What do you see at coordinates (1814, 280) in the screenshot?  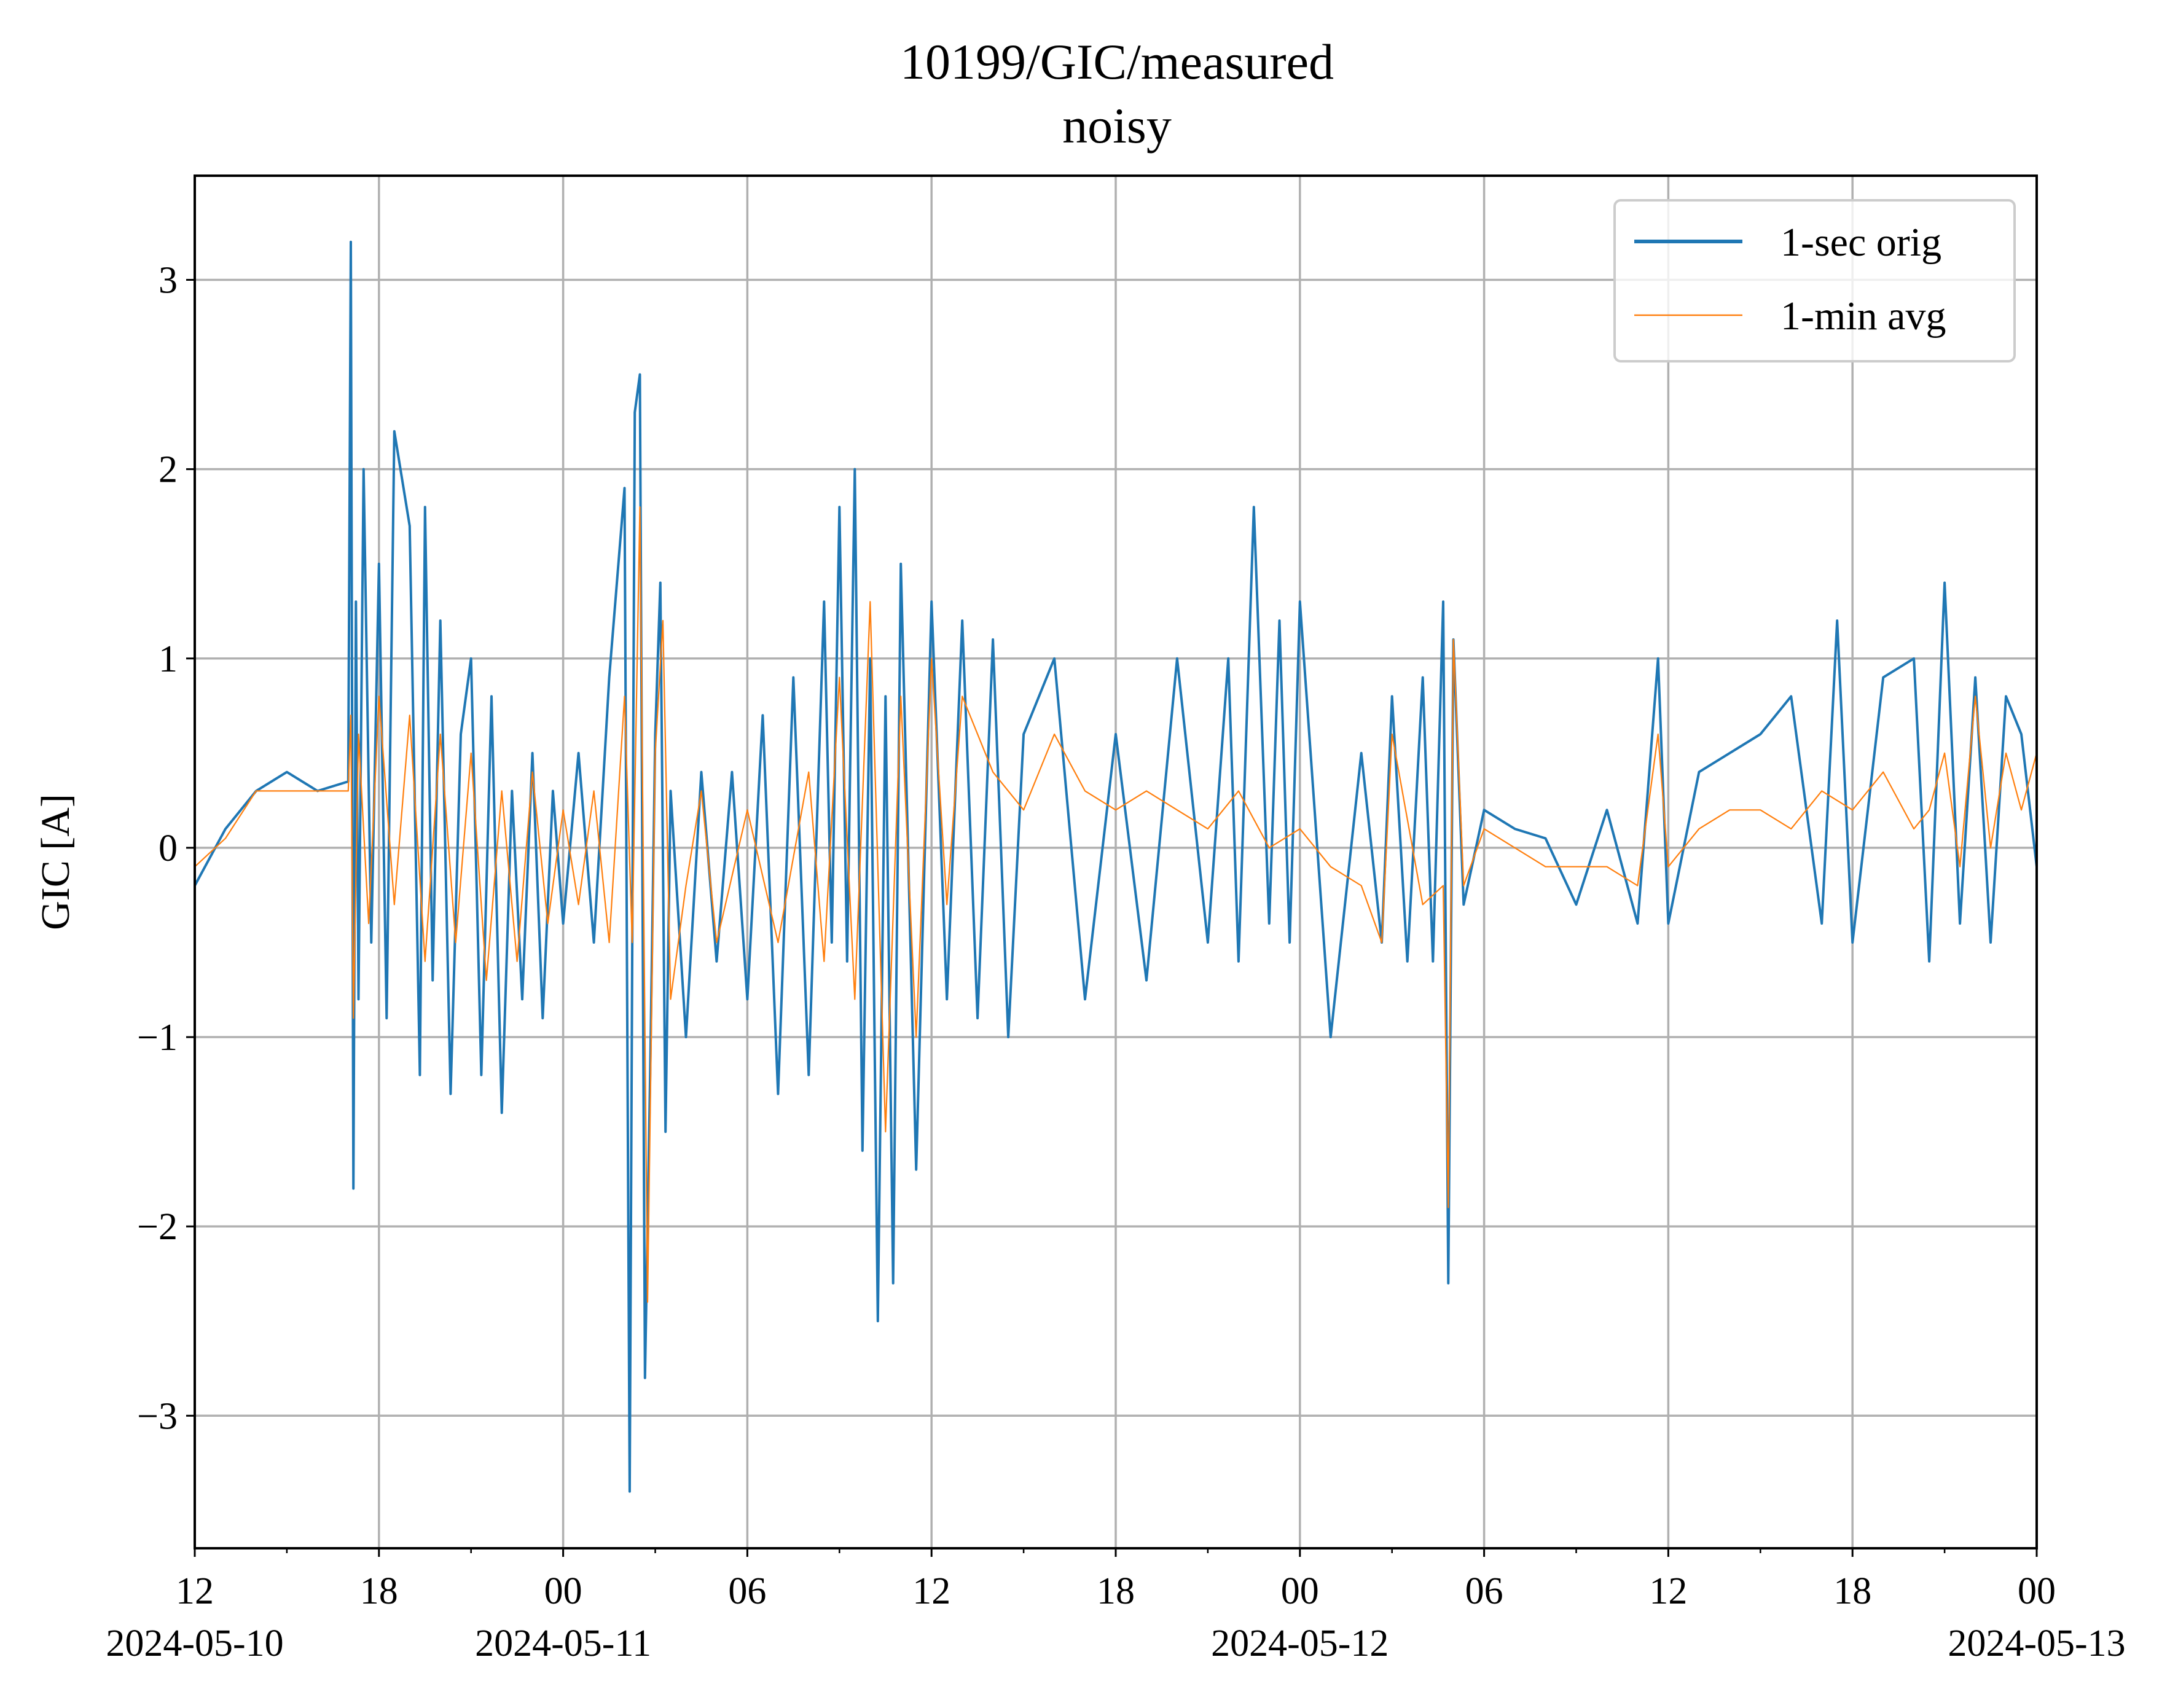 I see `legend: 1-sec orig 1-min avg` at bounding box center [1814, 280].